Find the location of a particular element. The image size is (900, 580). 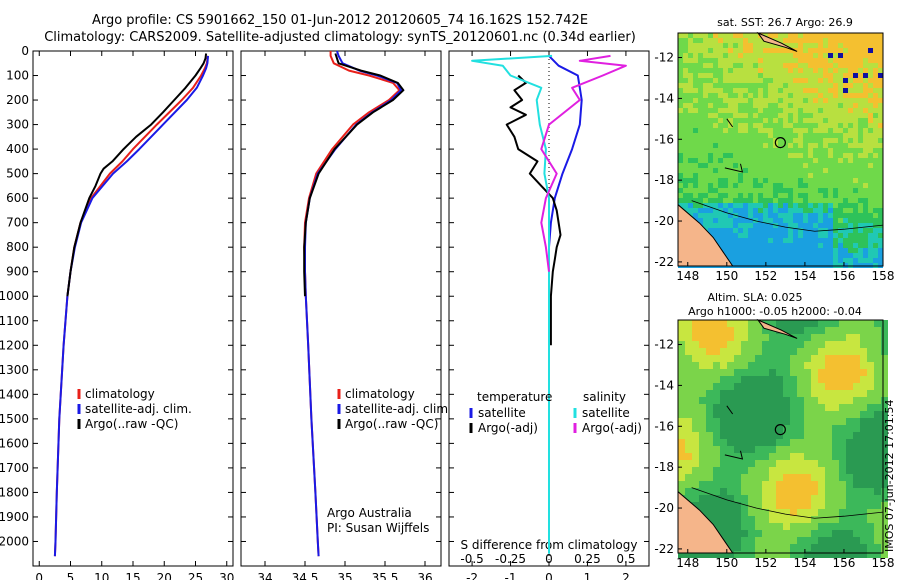

sla-xtick-label: 150 is located at coordinates (726, 563).